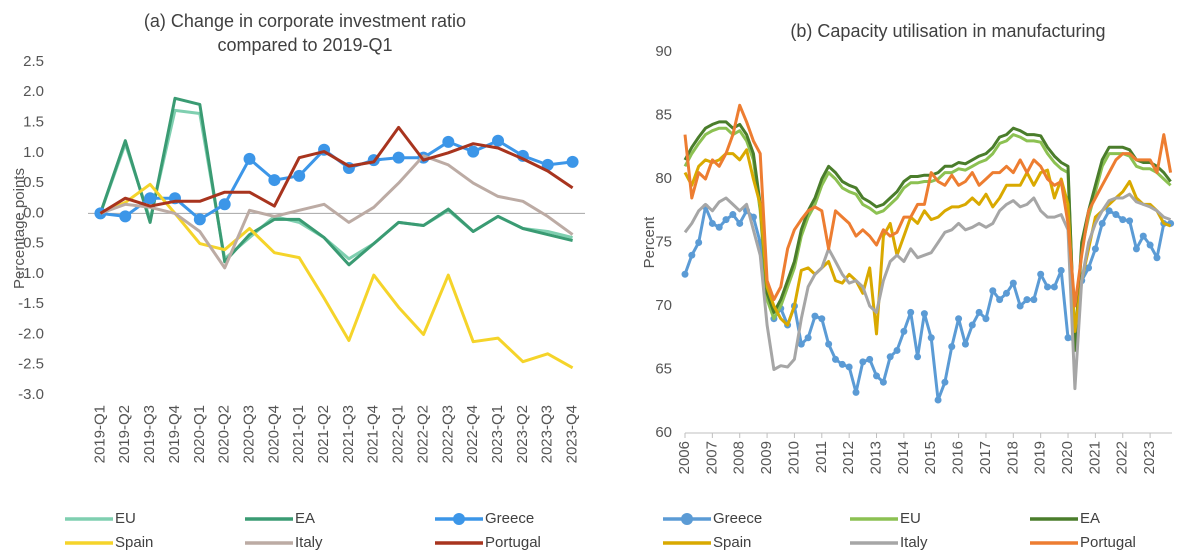 Image resolution: width=1179 pixels, height=554 pixels. I want to click on x-tick-label: 2016, so click(958, 457).